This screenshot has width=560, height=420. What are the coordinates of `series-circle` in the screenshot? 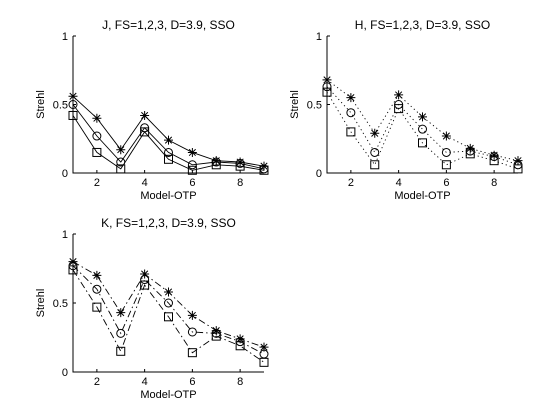 It's located at (168, 310).